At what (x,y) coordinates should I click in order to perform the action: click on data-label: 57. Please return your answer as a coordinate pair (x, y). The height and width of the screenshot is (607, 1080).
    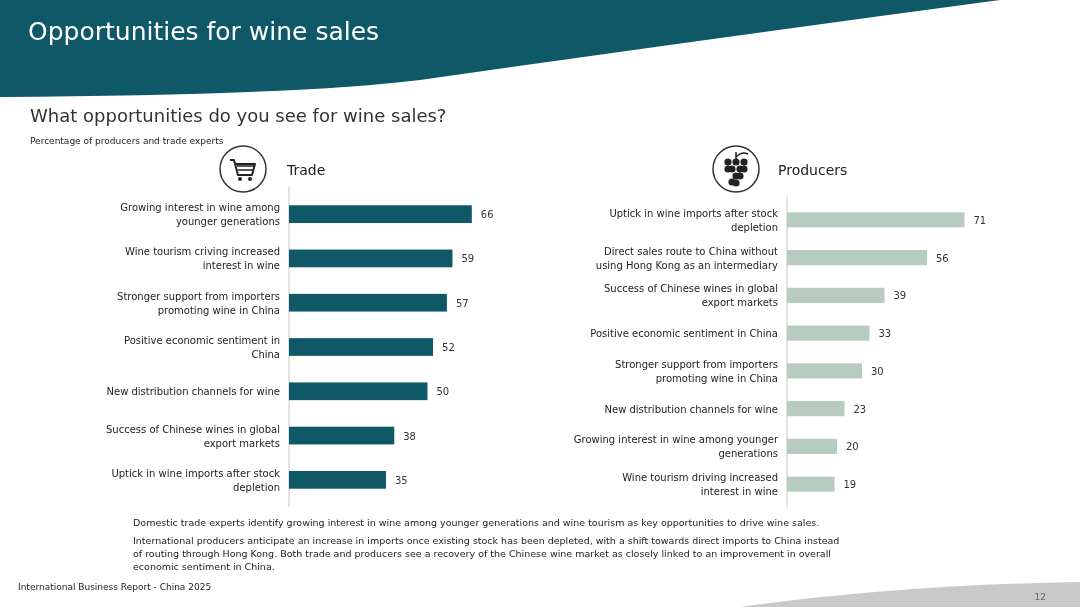
    Looking at the image, I should click on (462, 303).